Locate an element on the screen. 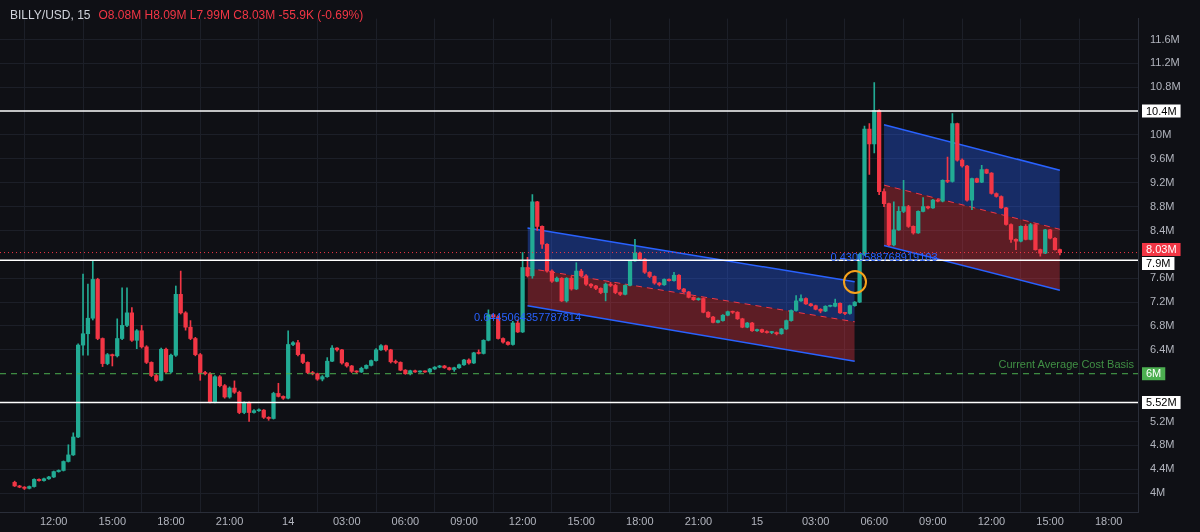 This screenshot has height=532, width=1200. y-tick-label: 5.2M is located at coordinates (1162, 420).